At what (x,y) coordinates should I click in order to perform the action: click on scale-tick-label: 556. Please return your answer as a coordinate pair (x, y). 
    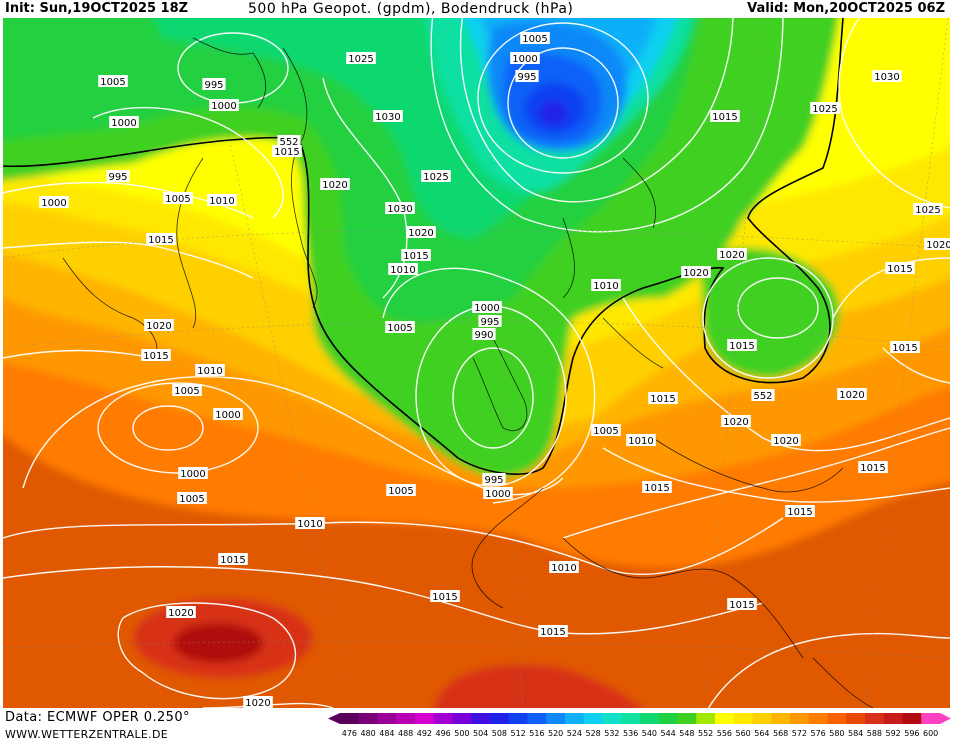
    Looking at the image, I should click on (724, 733).